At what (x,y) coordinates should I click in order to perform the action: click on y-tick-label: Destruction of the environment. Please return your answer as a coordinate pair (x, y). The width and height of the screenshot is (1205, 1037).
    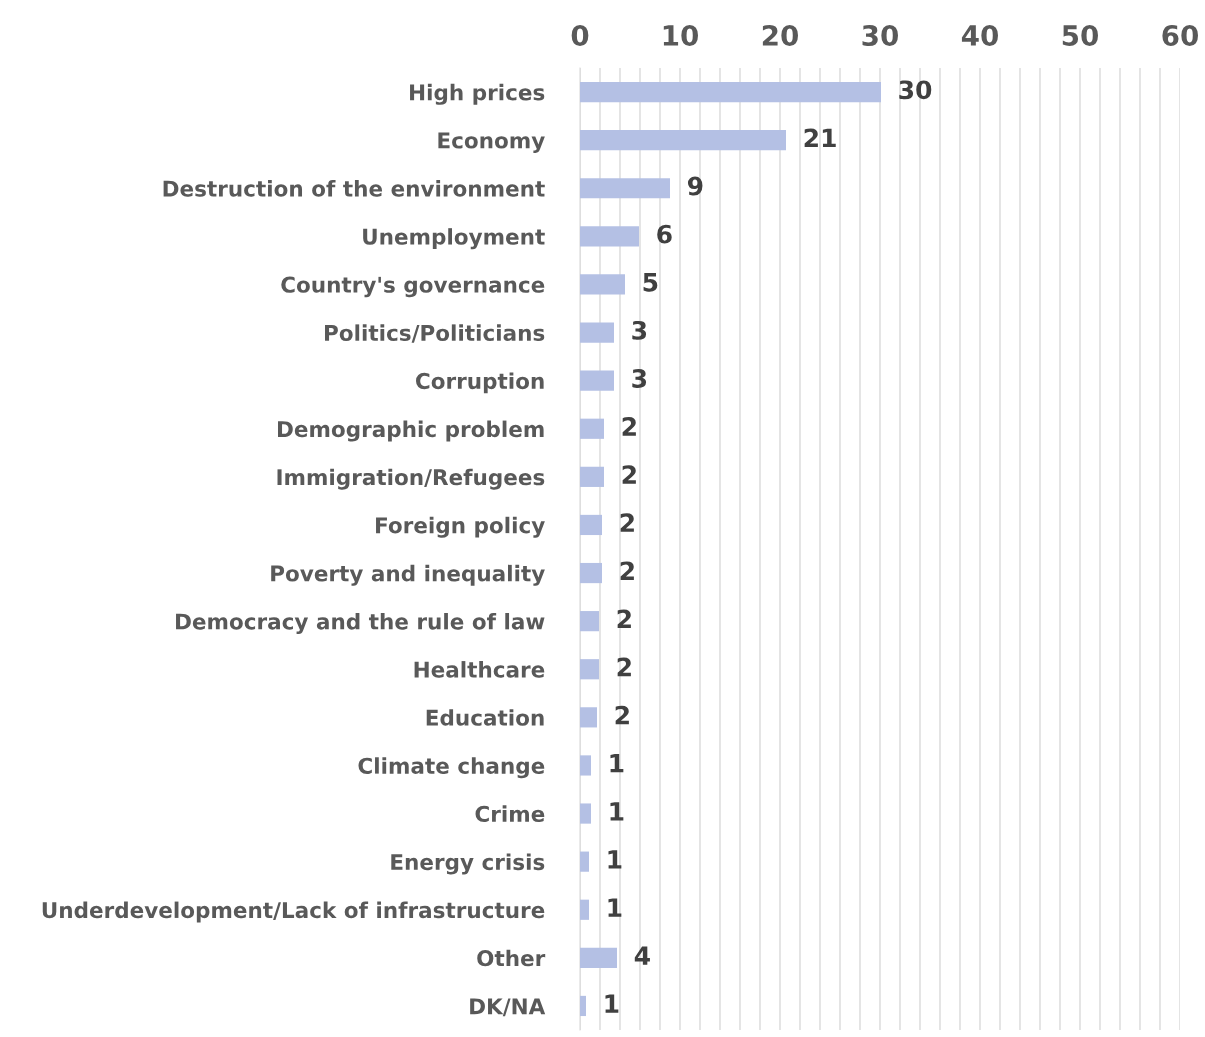
    Looking at the image, I should click on (354, 188).